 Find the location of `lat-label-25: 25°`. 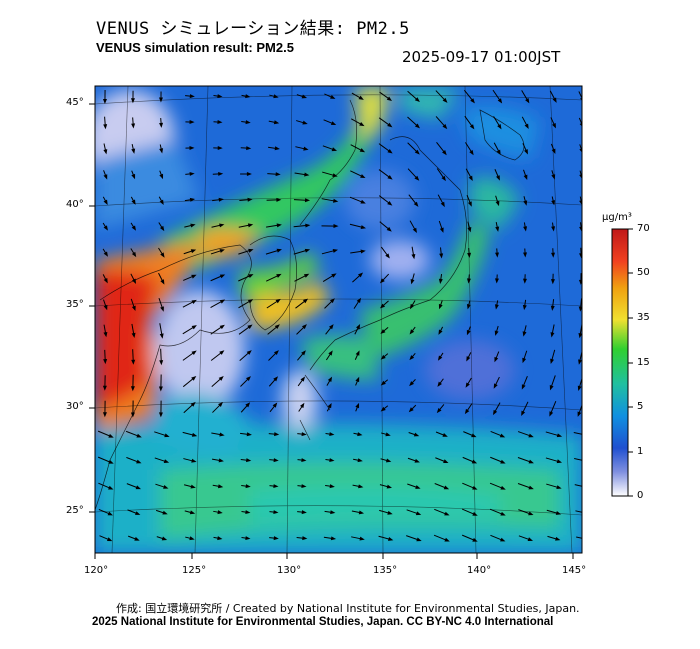

lat-label-25: 25° is located at coordinates (75, 510).